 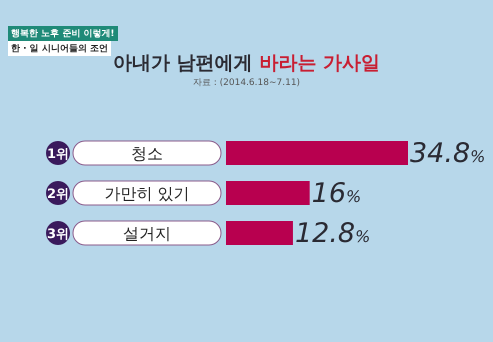 What do you see at coordinates (58, 154) in the screenshot?
I see `text: 1위` at bounding box center [58, 154].